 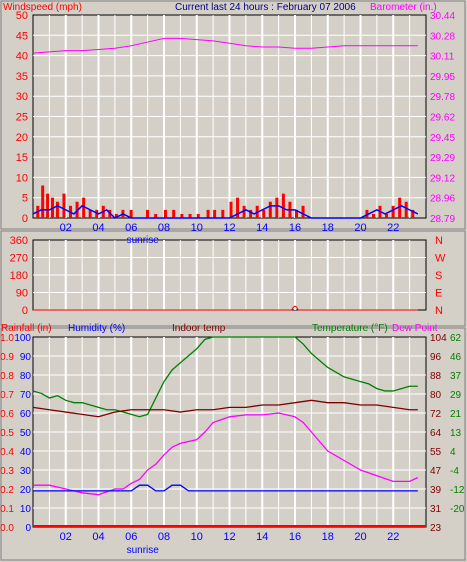 What do you see at coordinates (25, 219) in the screenshot?
I see `wind-y-tick: 0` at bounding box center [25, 219].